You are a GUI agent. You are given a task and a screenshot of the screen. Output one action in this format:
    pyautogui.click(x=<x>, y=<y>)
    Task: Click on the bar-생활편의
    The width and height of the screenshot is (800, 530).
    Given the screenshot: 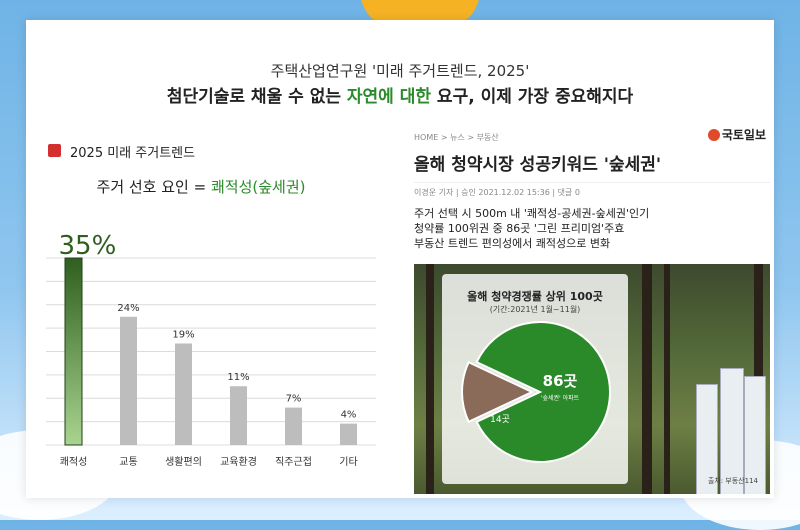 What is the action you would take?
    pyautogui.click(x=183, y=394)
    